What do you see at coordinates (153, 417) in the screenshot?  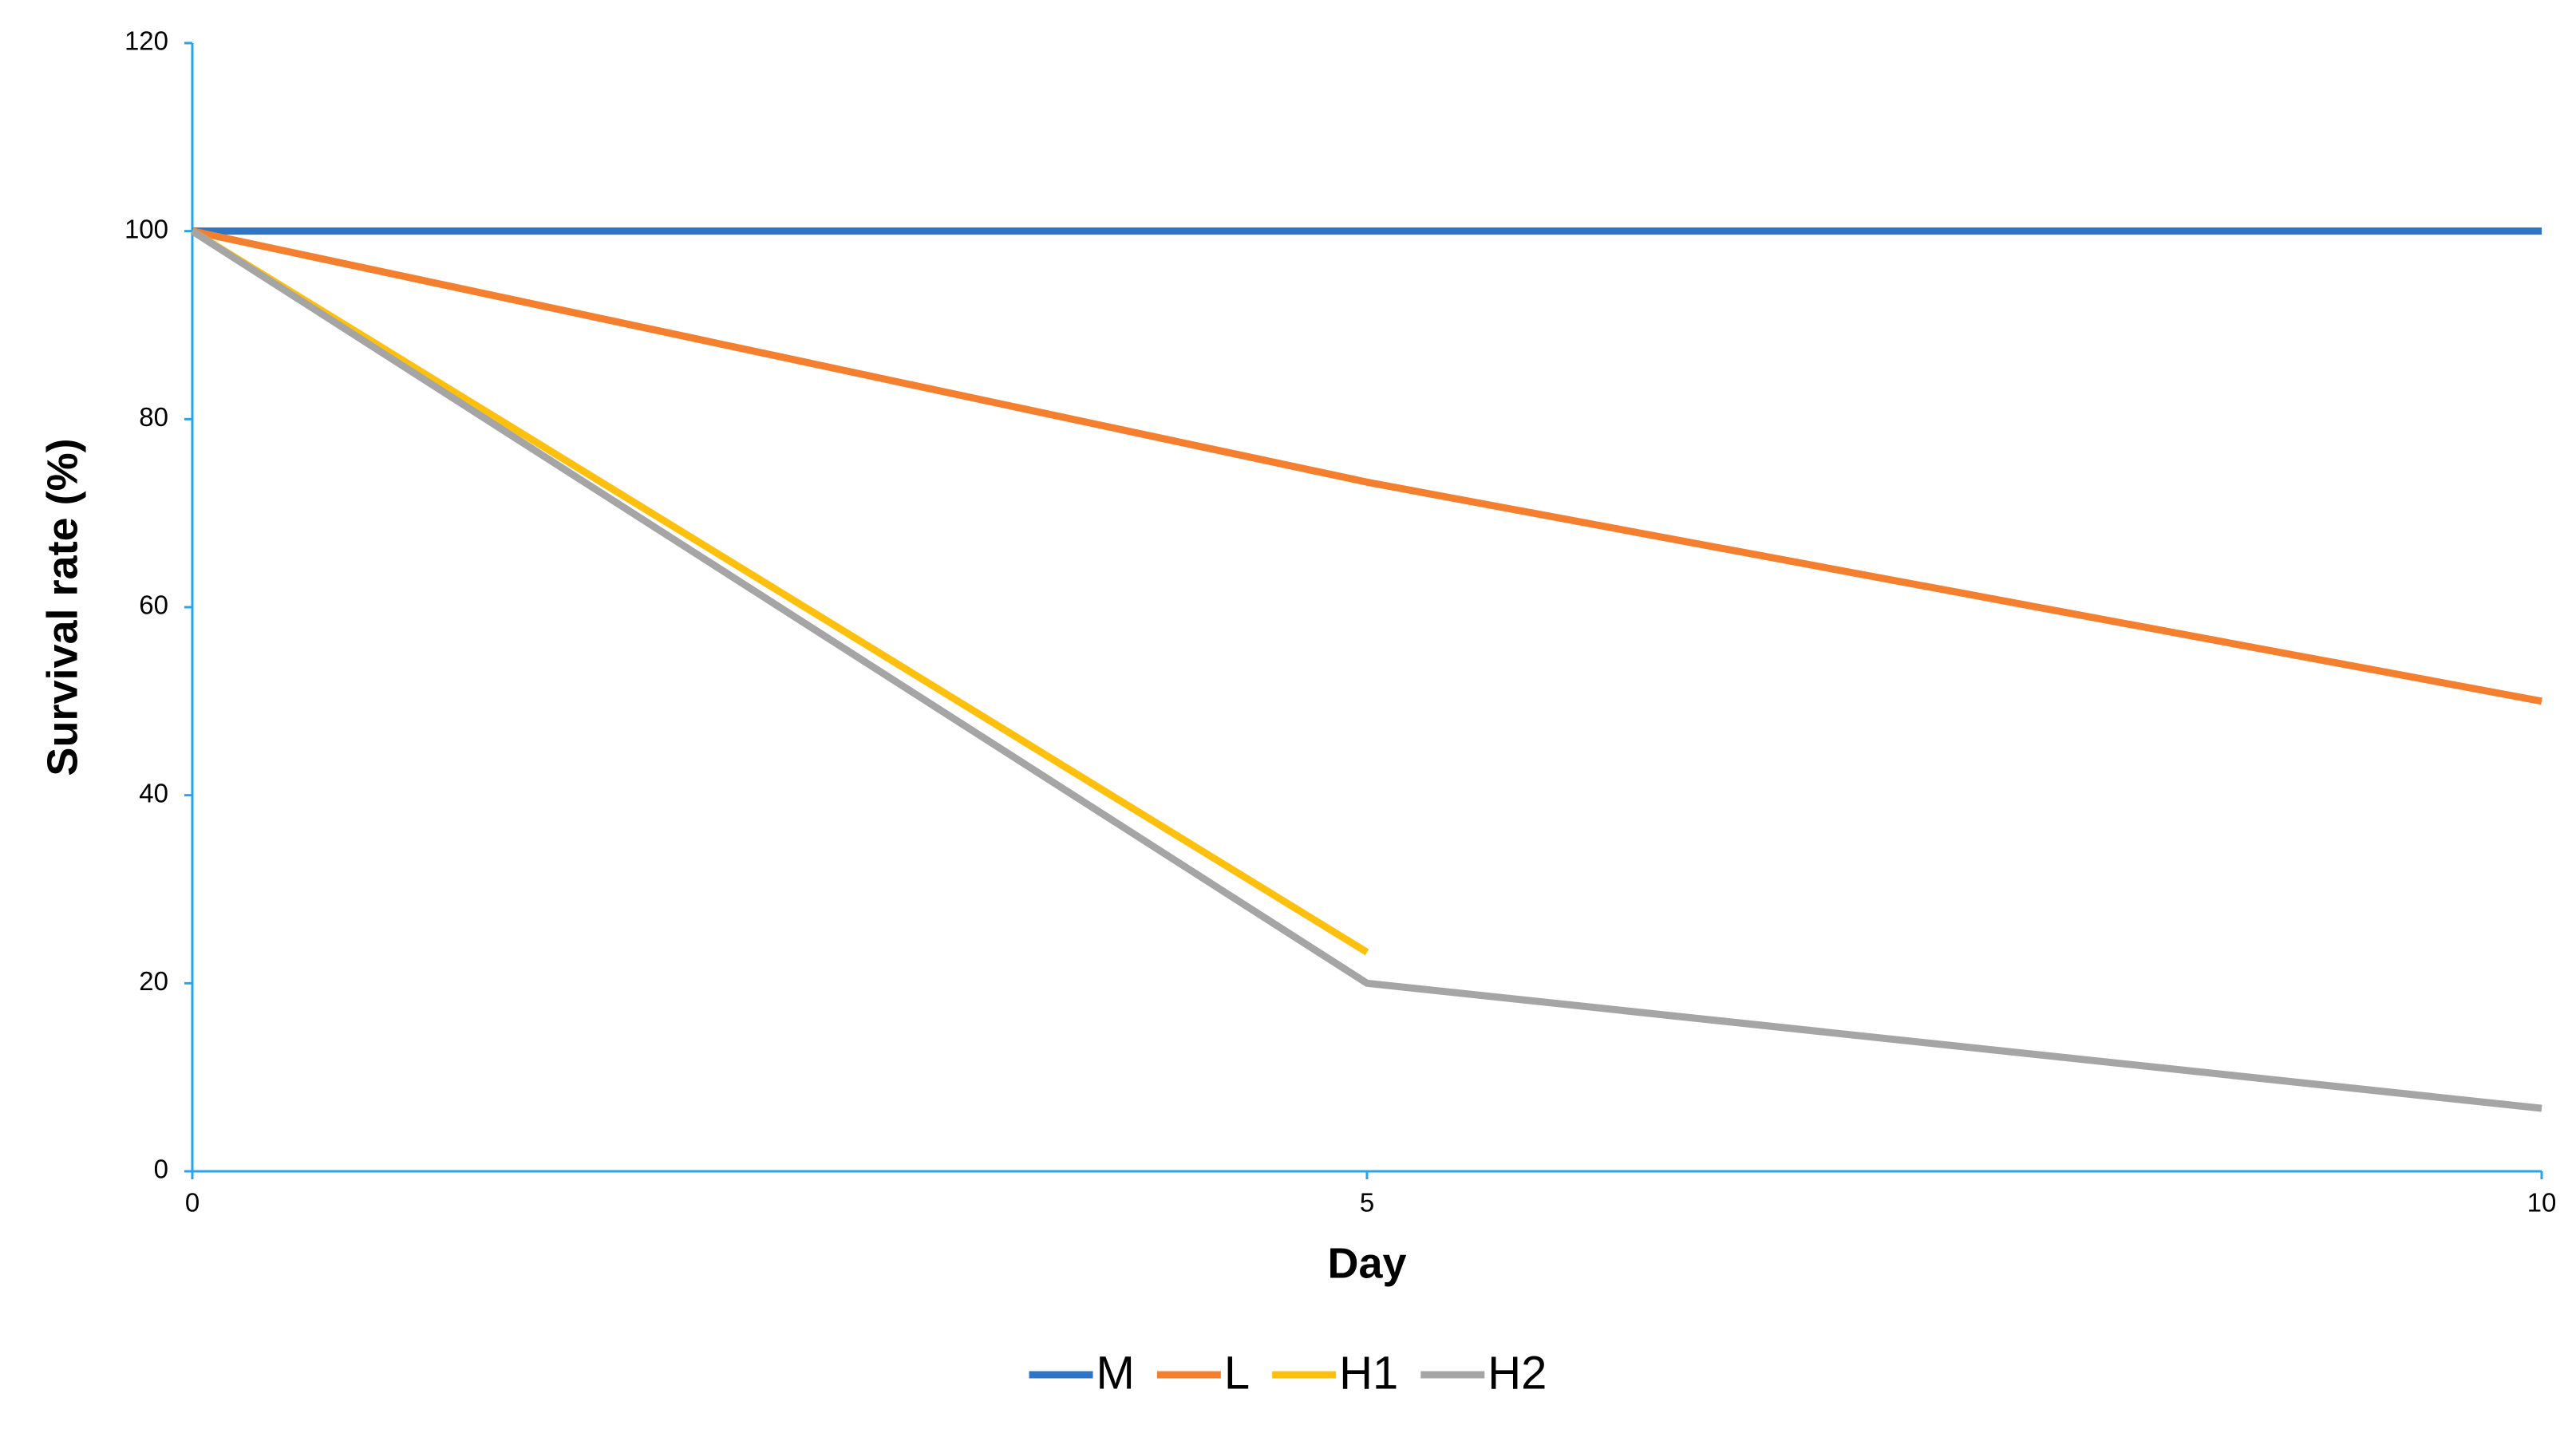 I see `y-tick-label: 80` at bounding box center [153, 417].